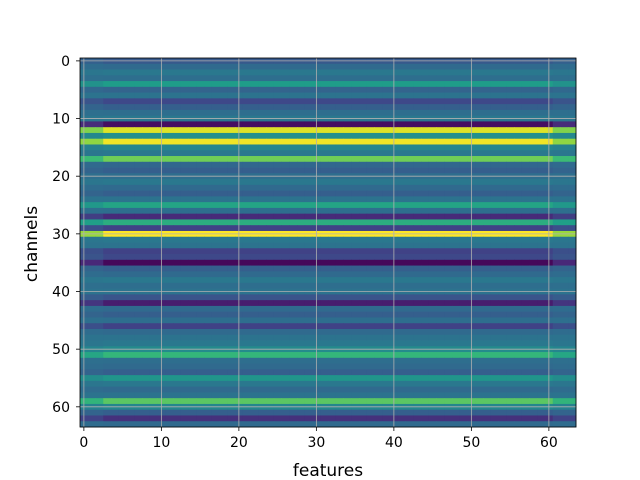  I want to click on y-tick-label: 0, so click(65, 62).